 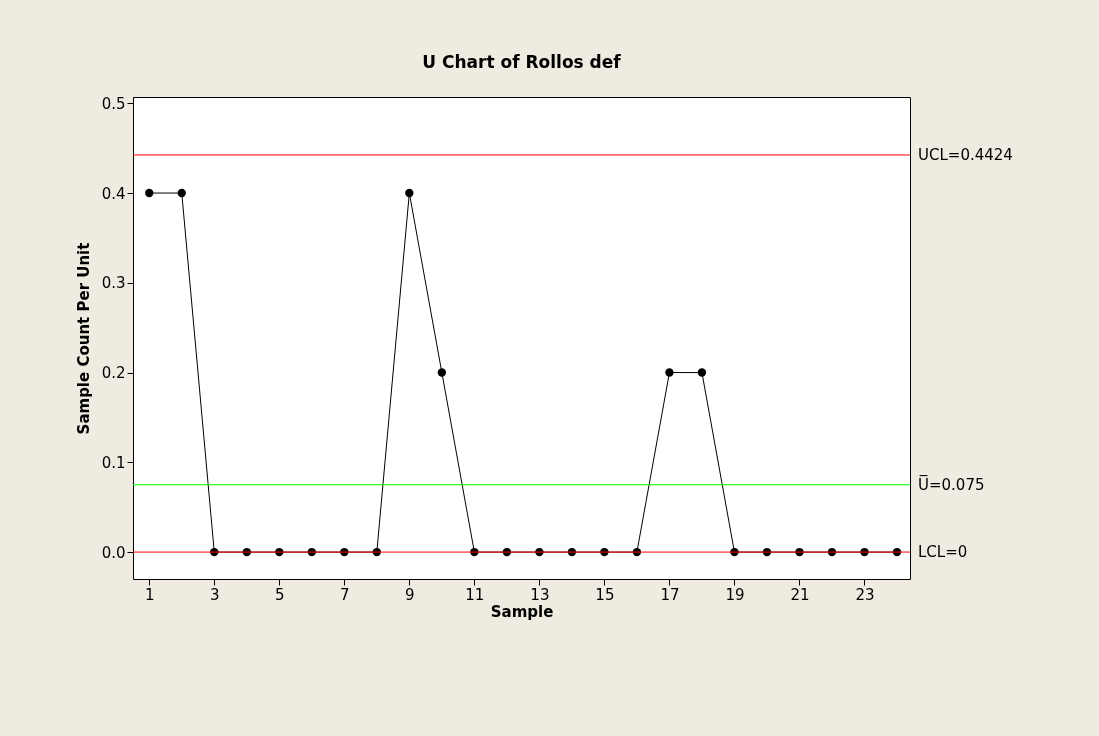 I want to click on y-tick-label: 0.5, so click(x=113, y=103).